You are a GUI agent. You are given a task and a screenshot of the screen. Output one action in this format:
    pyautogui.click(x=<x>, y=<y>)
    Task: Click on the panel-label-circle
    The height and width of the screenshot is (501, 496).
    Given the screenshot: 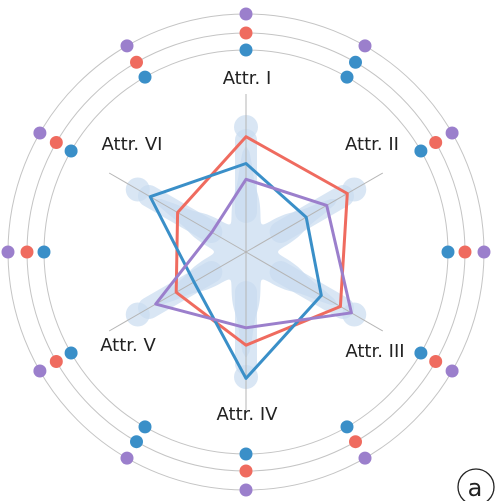 What is the action you would take?
    pyautogui.click(x=476, y=484)
    